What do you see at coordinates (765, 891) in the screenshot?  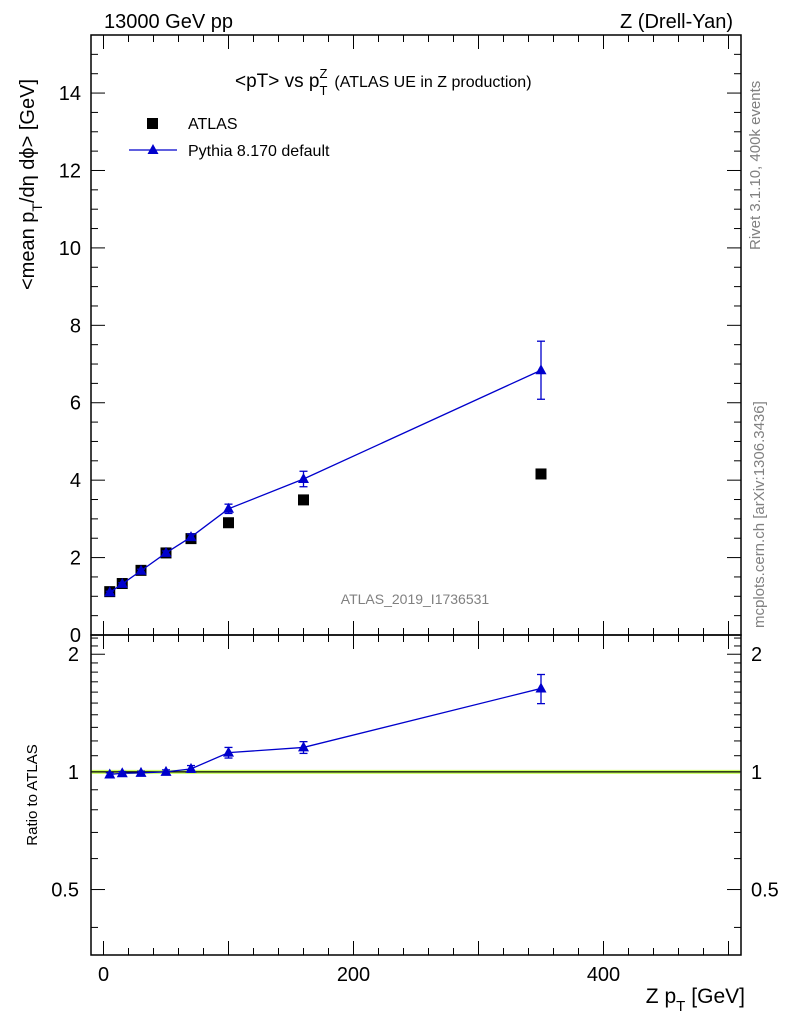 I see `ratio-y-tick-label-right: 0.5` at bounding box center [765, 891].